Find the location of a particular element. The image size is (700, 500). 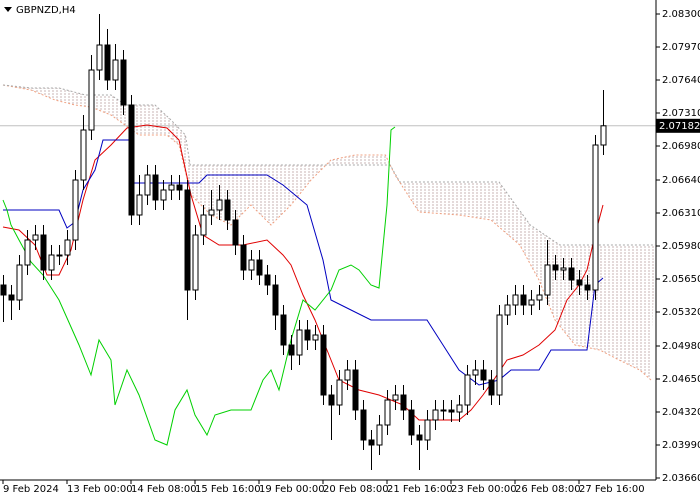

y-tick-label: 2.07640 is located at coordinates (681, 80).